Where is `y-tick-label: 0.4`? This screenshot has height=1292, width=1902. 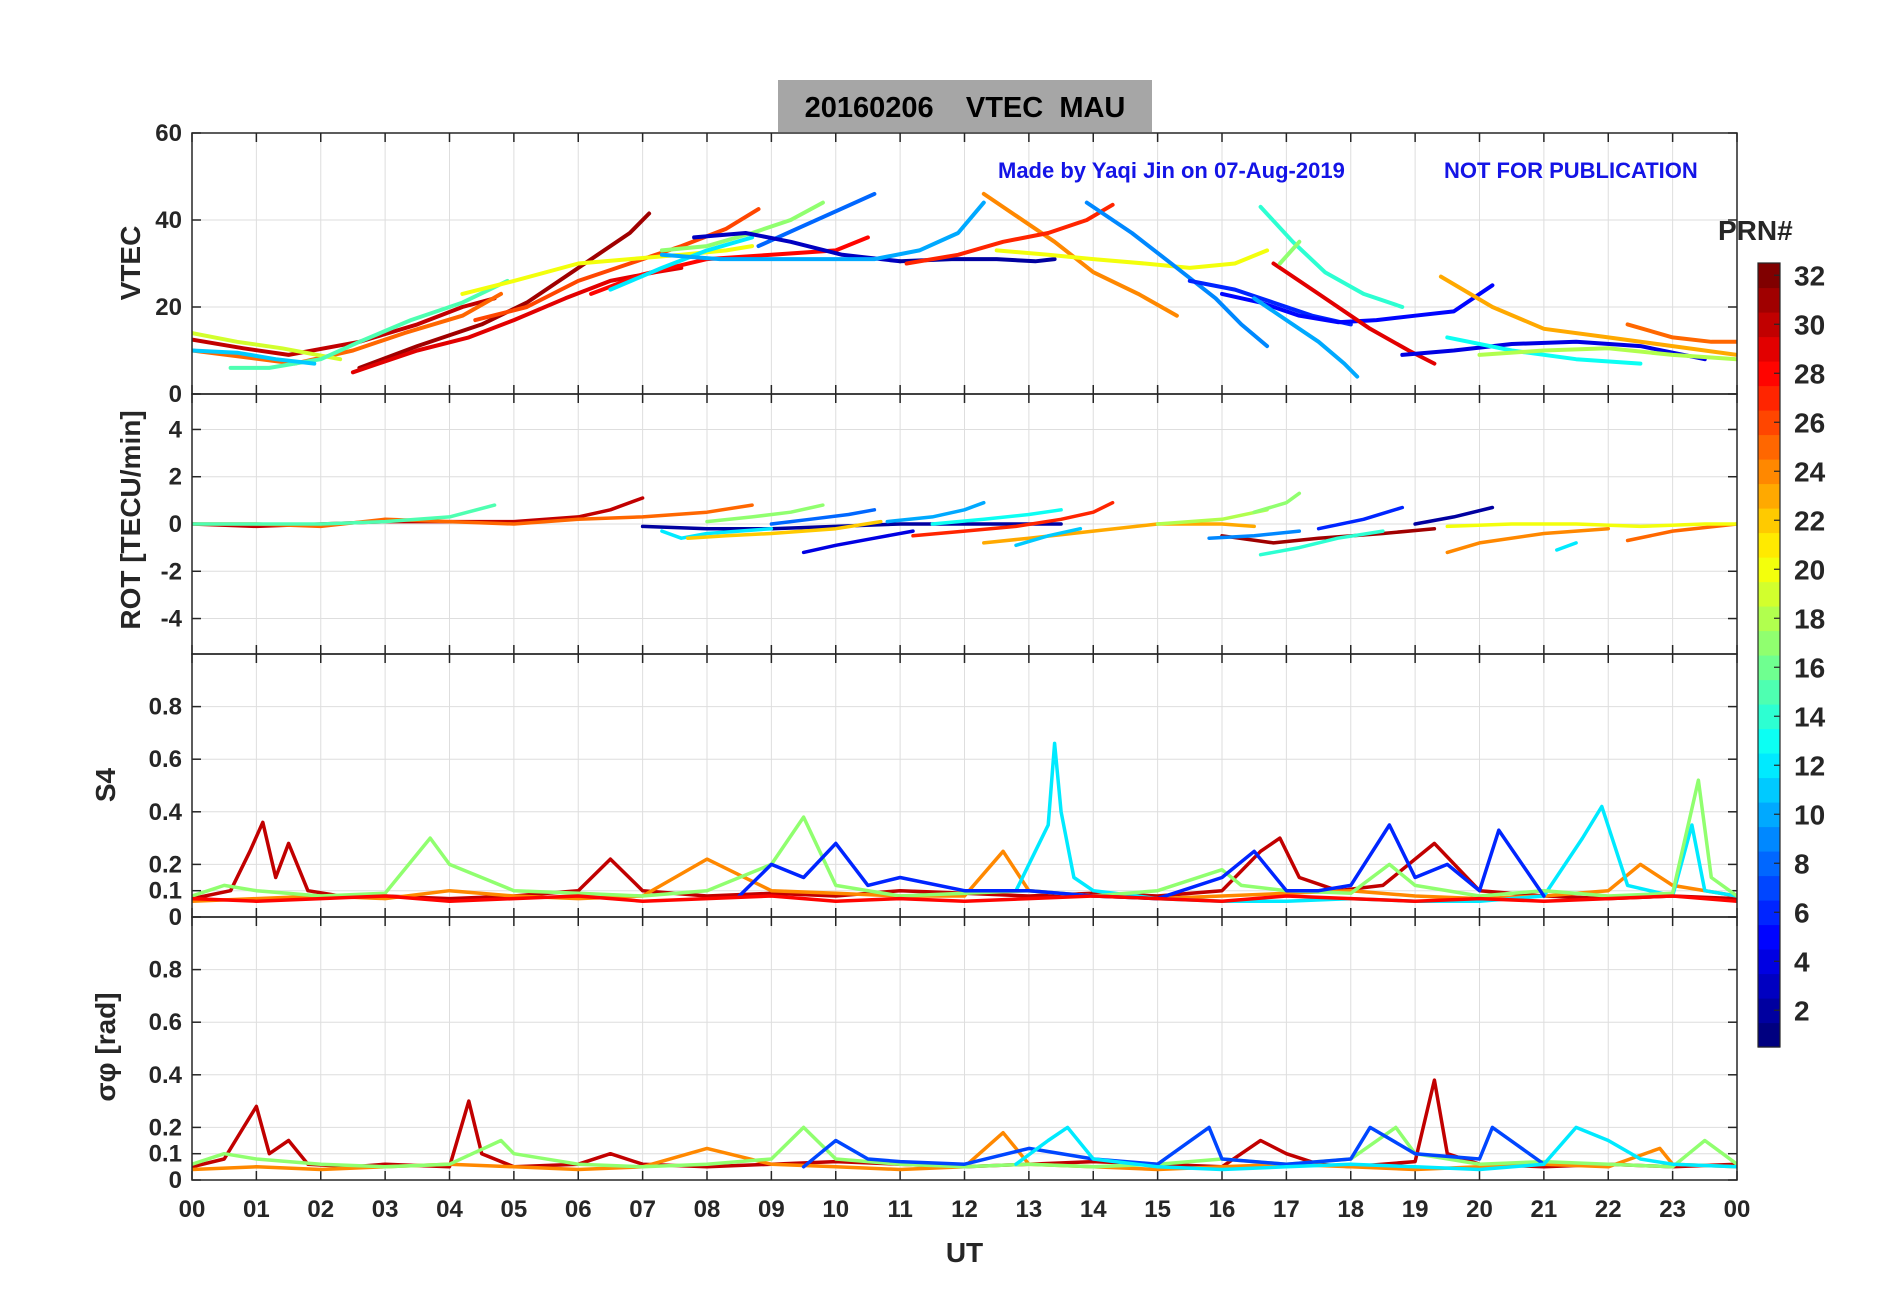
y-tick-label: 0.4 is located at coordinates (166, 812).